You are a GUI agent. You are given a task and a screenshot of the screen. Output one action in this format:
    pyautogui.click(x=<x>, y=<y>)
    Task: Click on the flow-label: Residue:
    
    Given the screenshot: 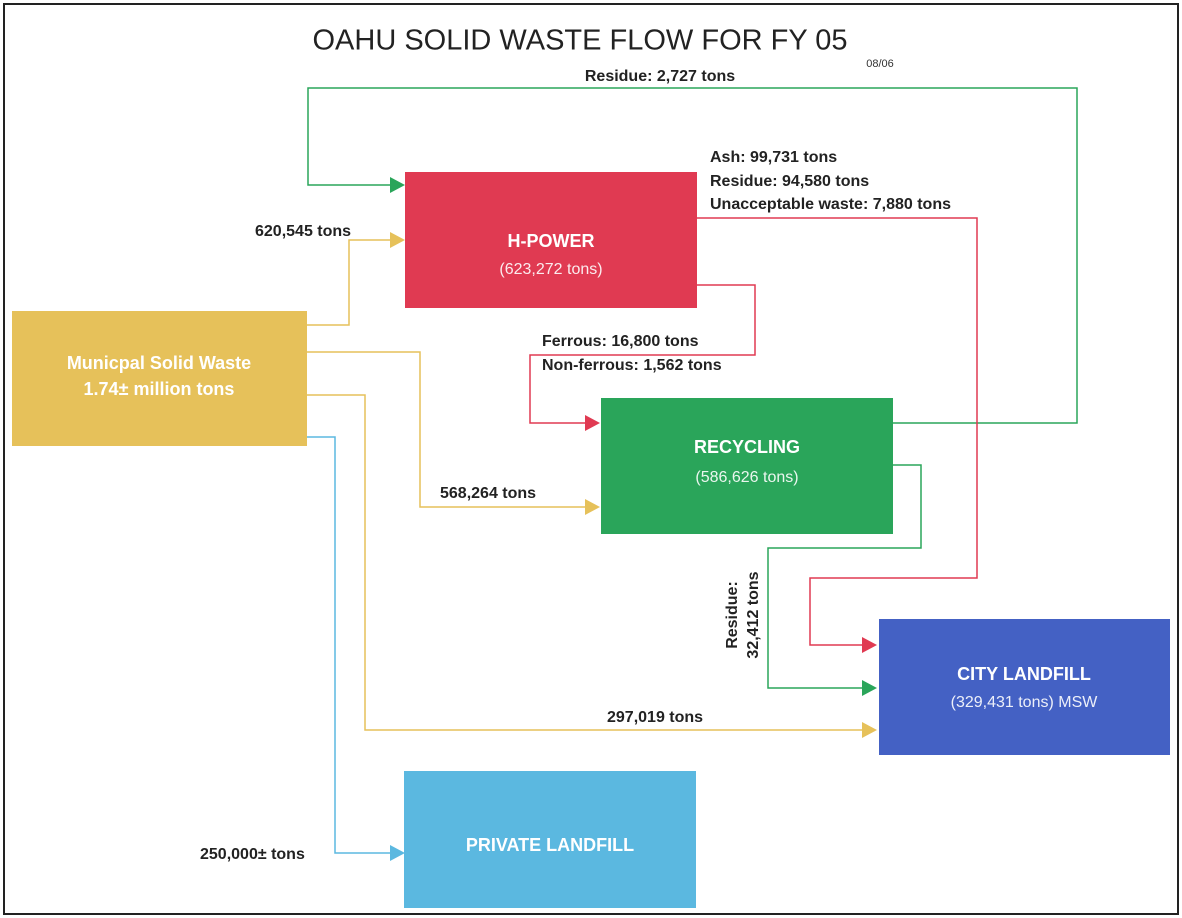 What is the action you would take?
    pyautogui.click(x=732, y=615)
    